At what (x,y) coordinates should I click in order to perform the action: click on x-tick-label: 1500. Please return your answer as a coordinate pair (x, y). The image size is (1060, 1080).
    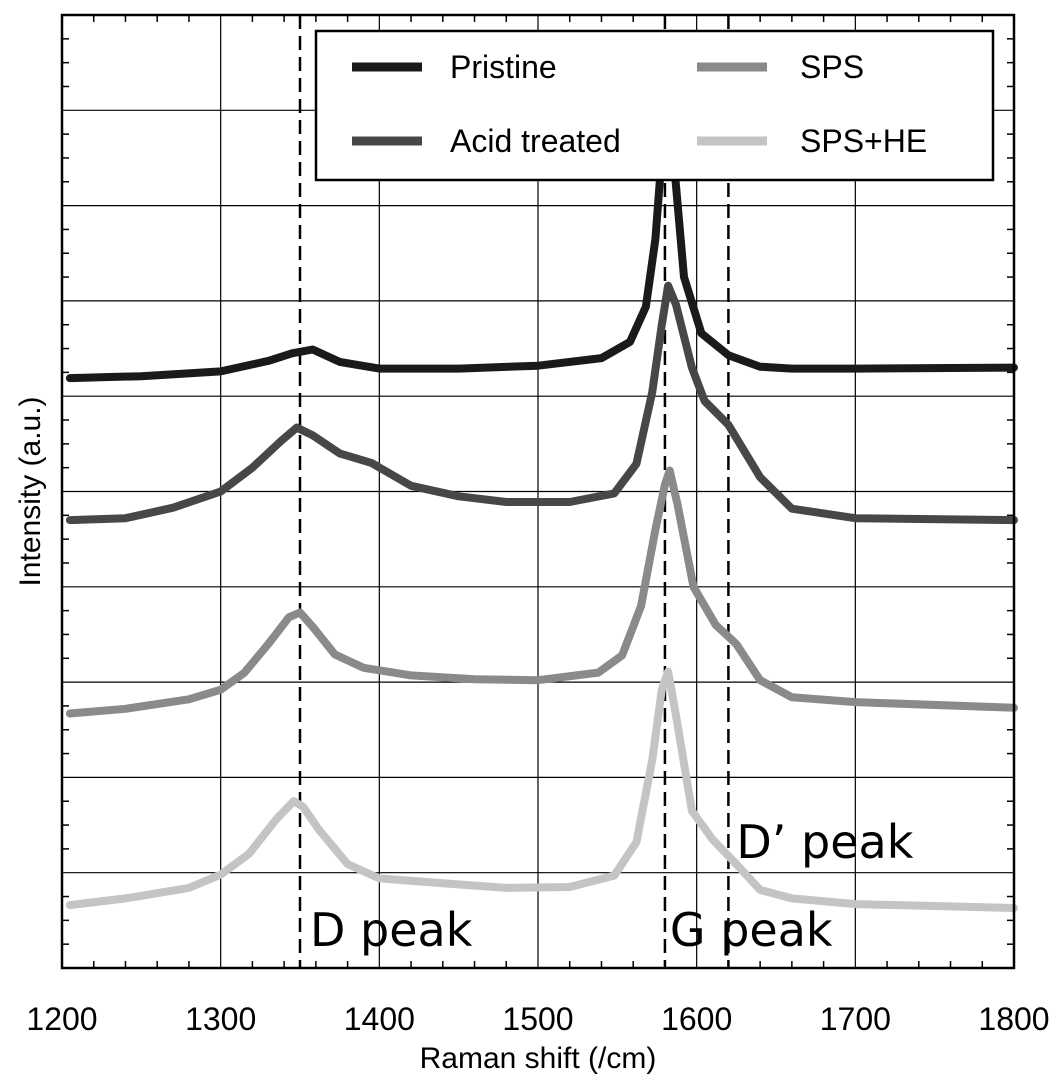
    Looking at the image, I should click on (537, 1019).